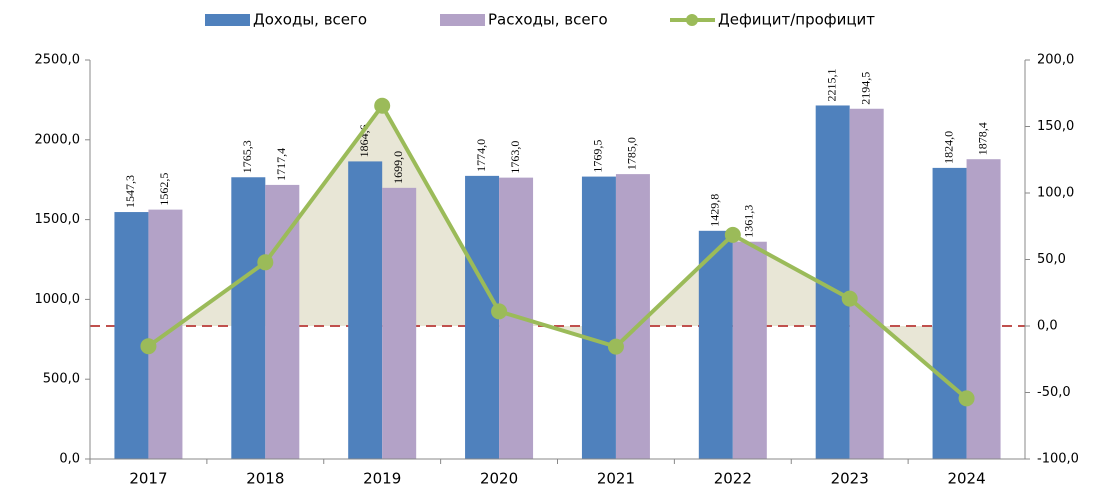 The width and height of the screenshot is (1102, 491). Describe the element at coordinates (548, 20) in the screenshot. I see `legend-label: Расходы, всего` at that location.